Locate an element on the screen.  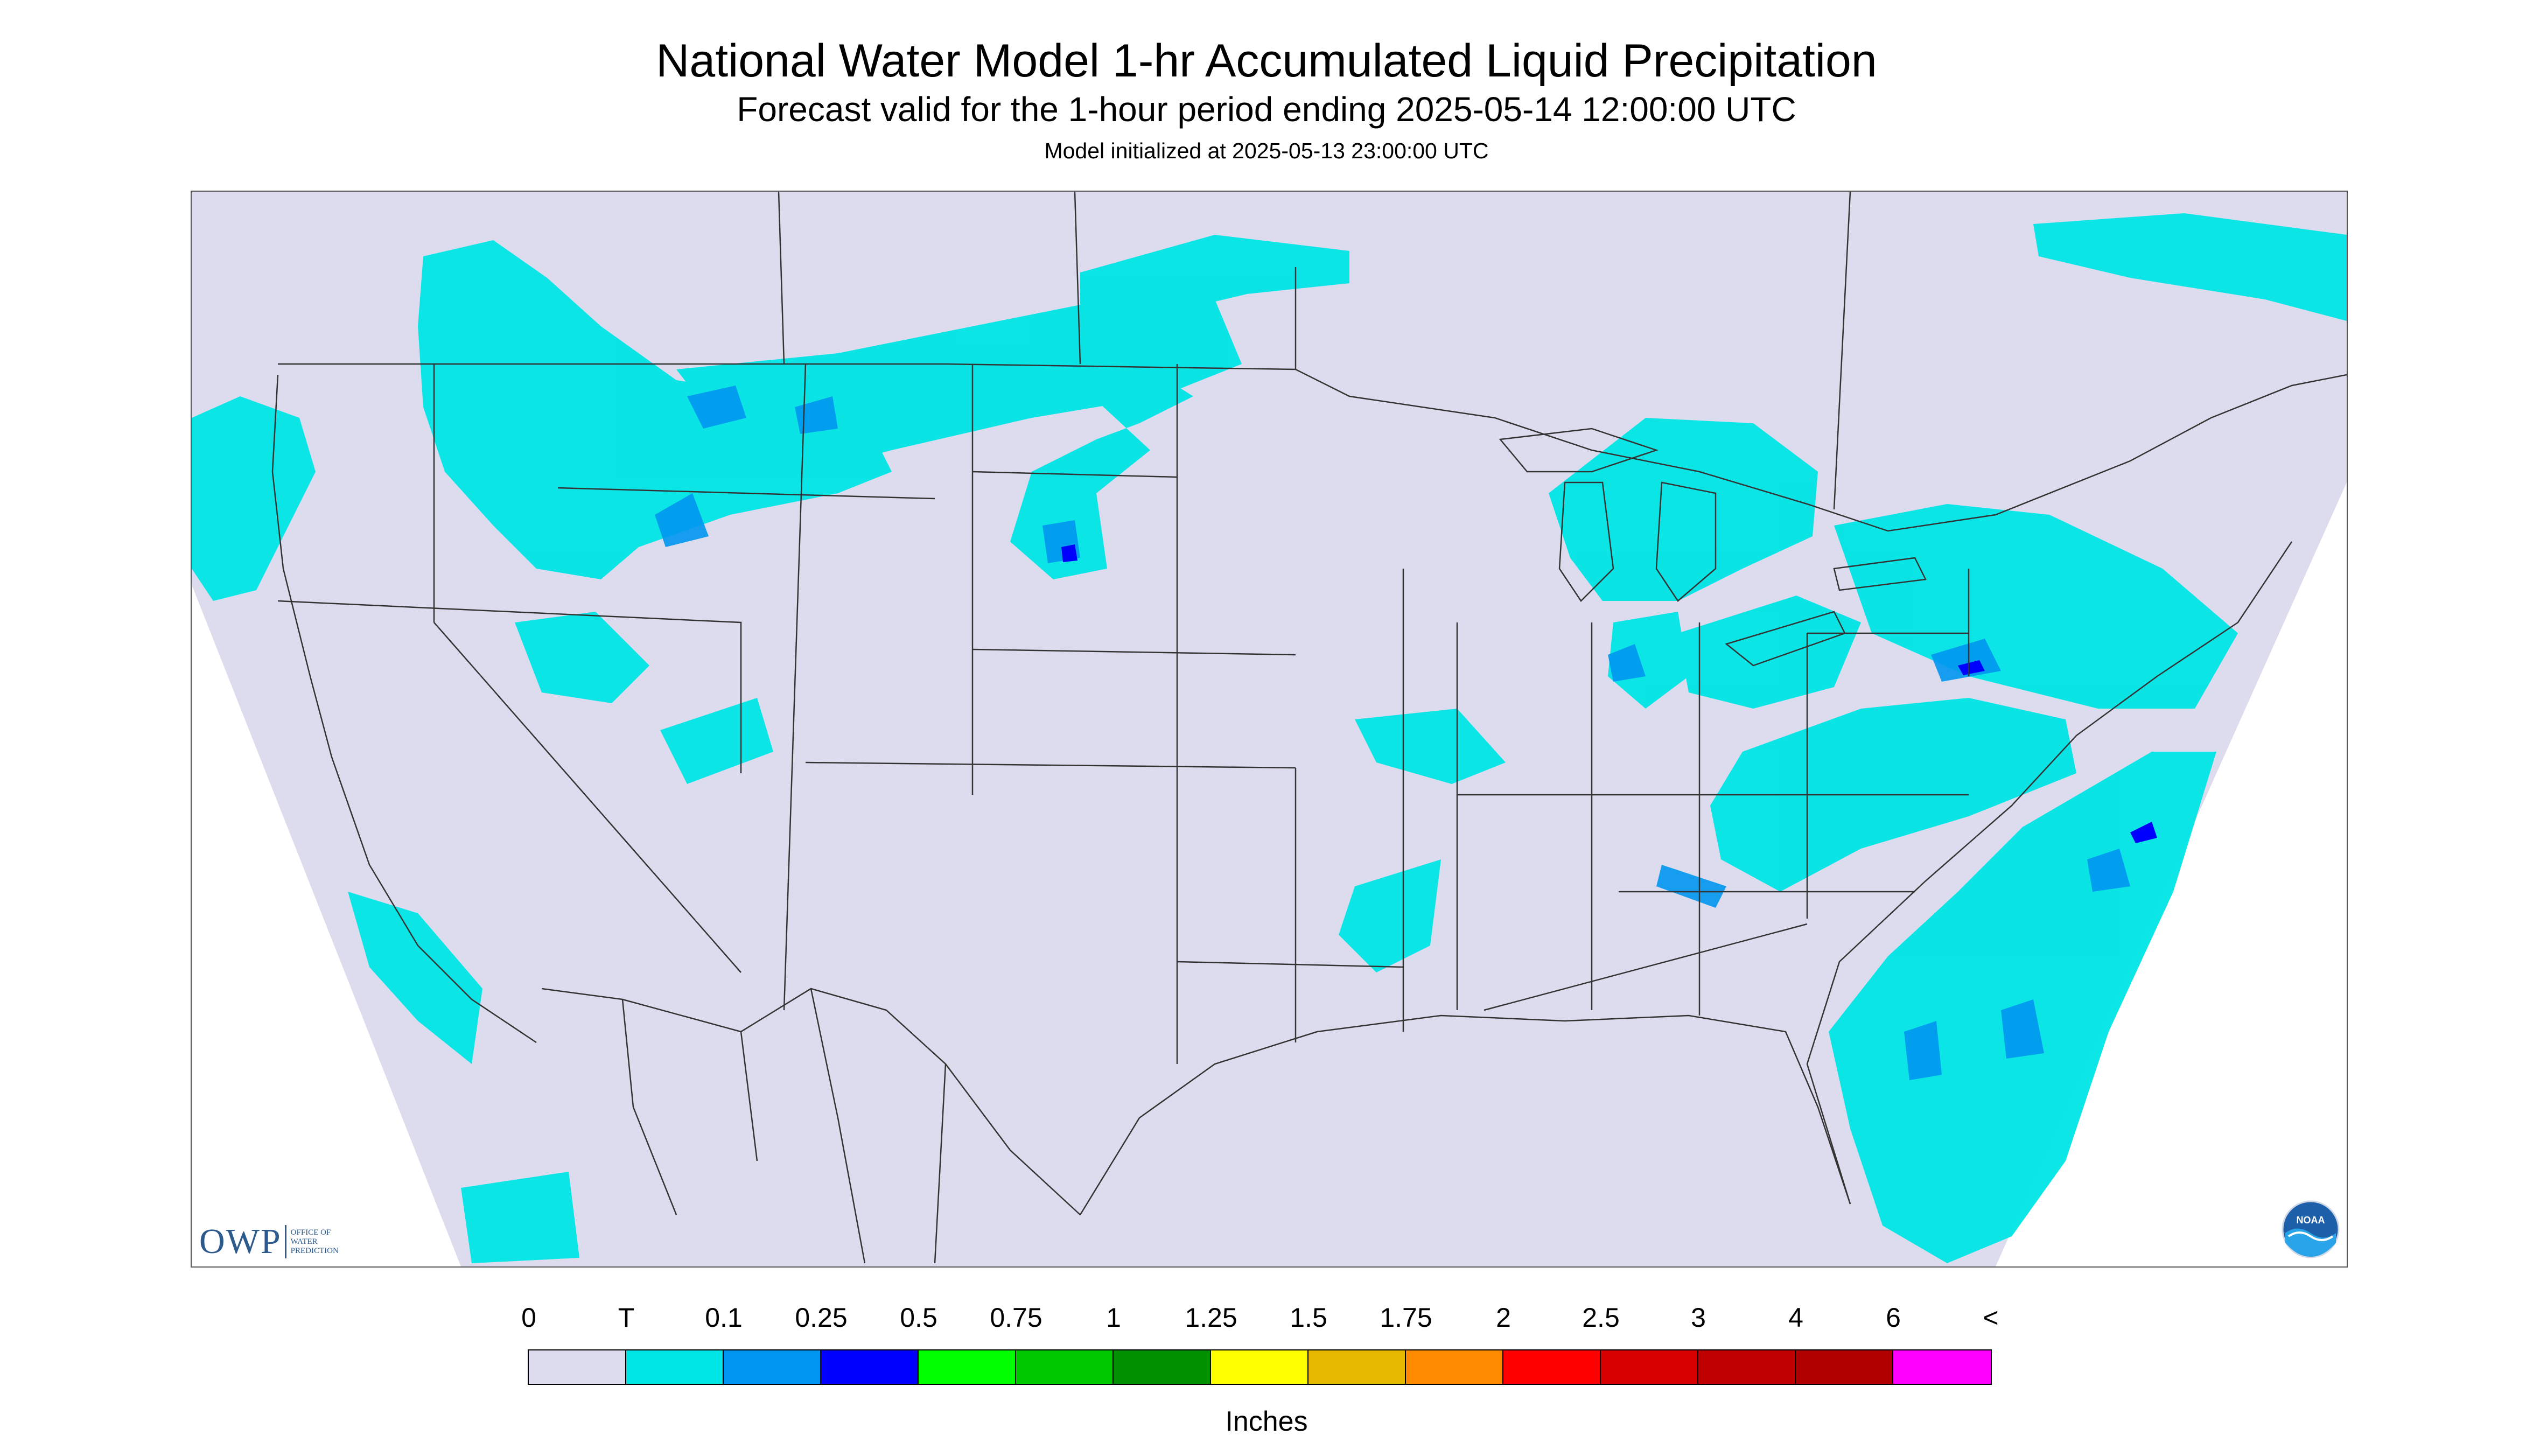
east-coastline is located at coordinates (2049, 873).